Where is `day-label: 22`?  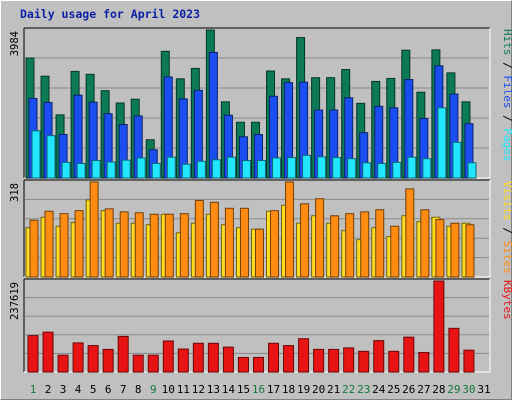
day-label: 22 is located at coordinates (348, 389).